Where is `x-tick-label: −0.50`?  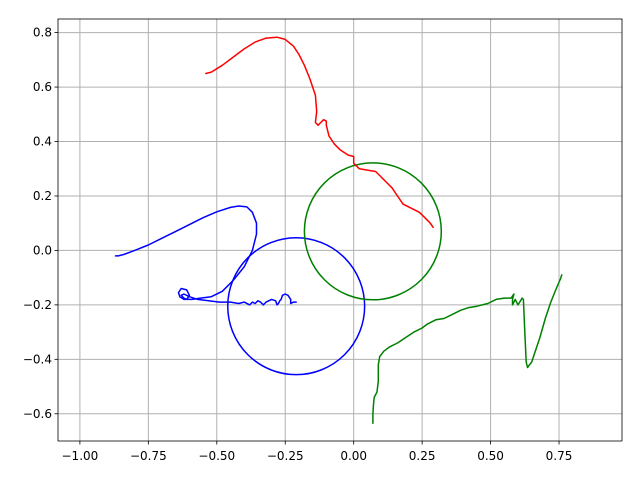
x-tick-label: −0.50 is located at coordinates (216, 456).